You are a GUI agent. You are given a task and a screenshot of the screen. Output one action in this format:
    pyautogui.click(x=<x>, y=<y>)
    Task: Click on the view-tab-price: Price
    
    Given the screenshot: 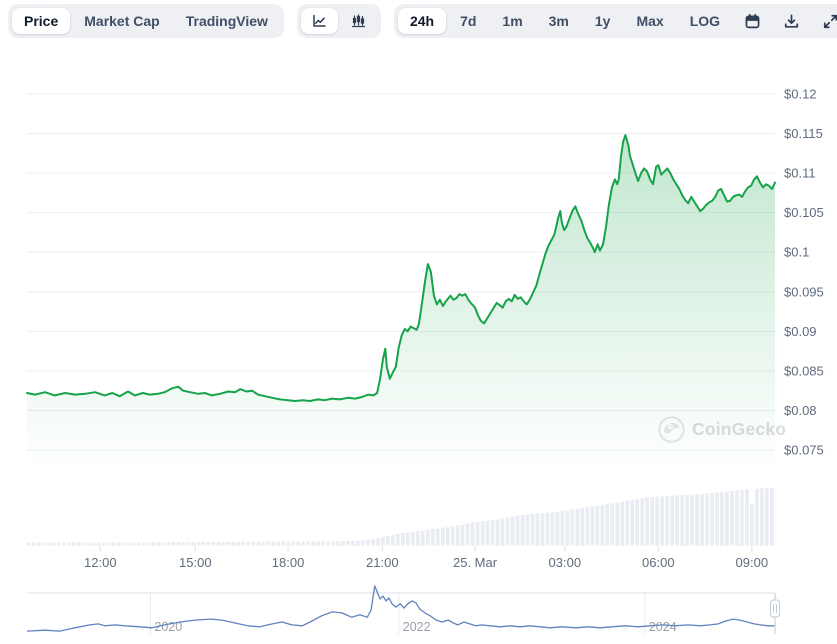 What is the action you would take?
    pyautogui.click(x=41, y=21)
    